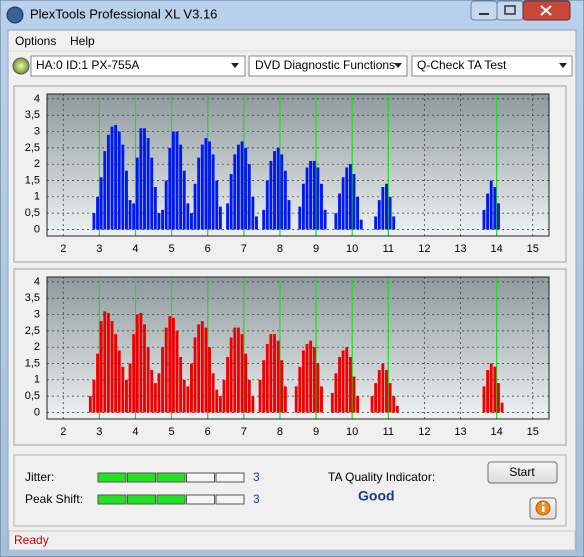 The width and height of the screenshot is (584, 557). Describe the element at coordinates (328, 66) in the screenshot. I see `function-select` at that location.